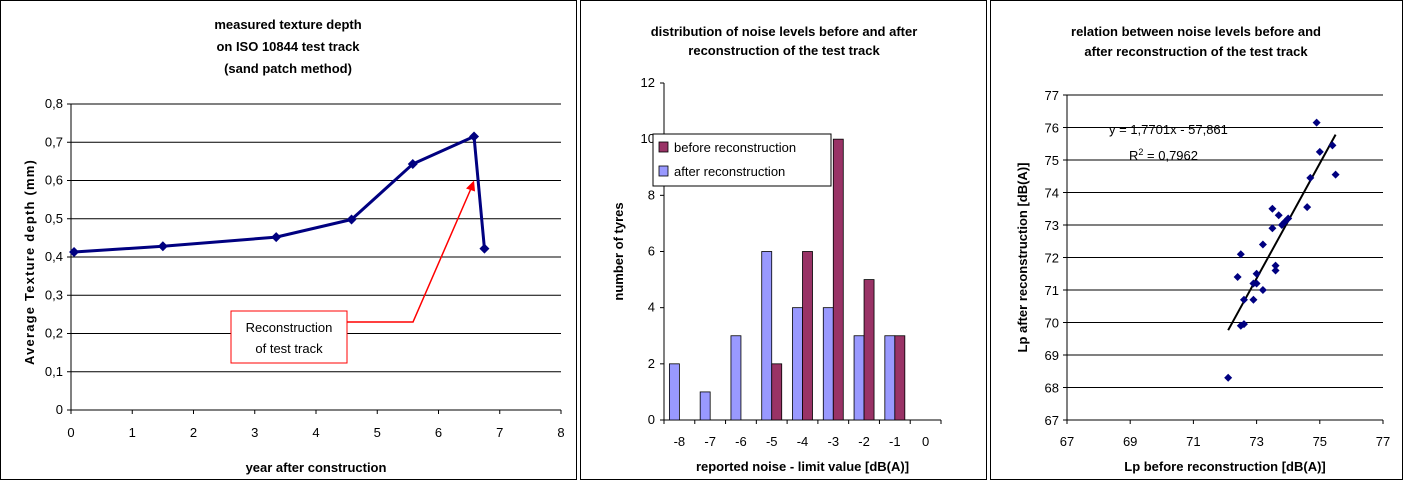 Image resolution: width=1403 pixels, height=480 pixels. What do you see at coordinates (895, 441) in the screenshot?
I see `x-tick-label: -1` at bounding box center [895, 441].